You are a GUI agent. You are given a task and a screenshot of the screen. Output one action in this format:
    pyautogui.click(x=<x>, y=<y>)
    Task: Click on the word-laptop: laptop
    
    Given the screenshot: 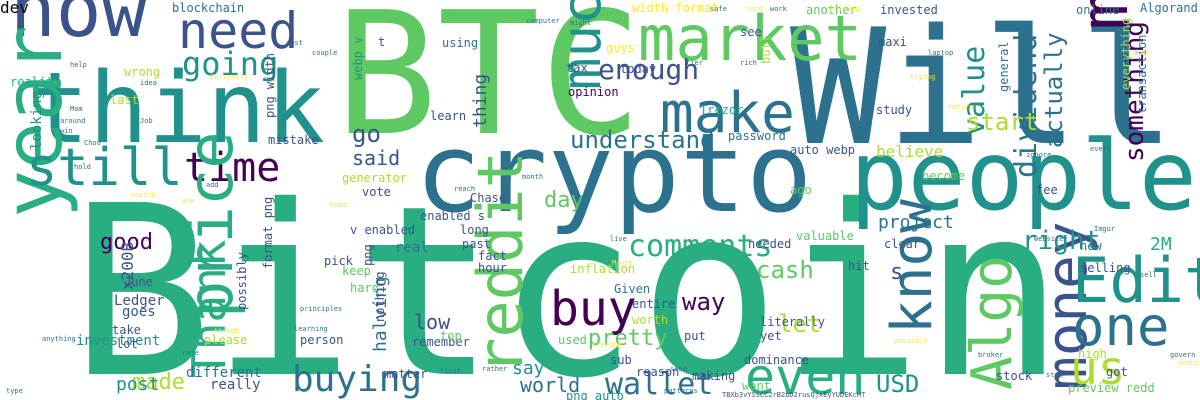 What is the action you would take?
    pyautogui.click(x=941, y=53)
    